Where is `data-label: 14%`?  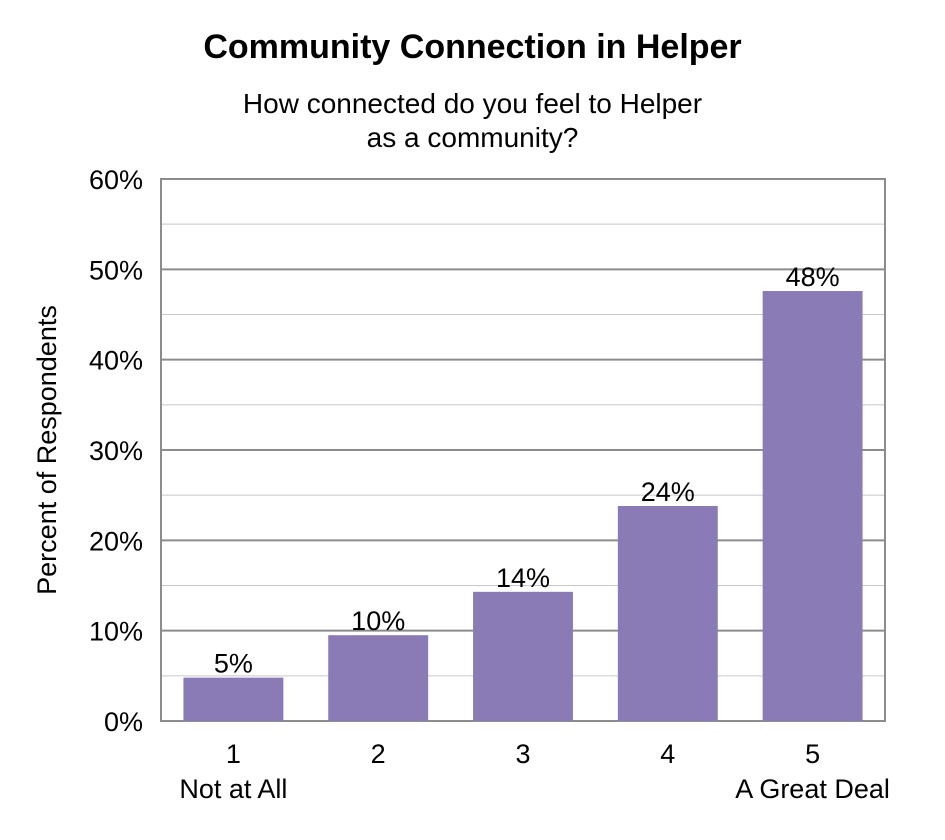 data-label: 14% is located at coordinates (523, 578).